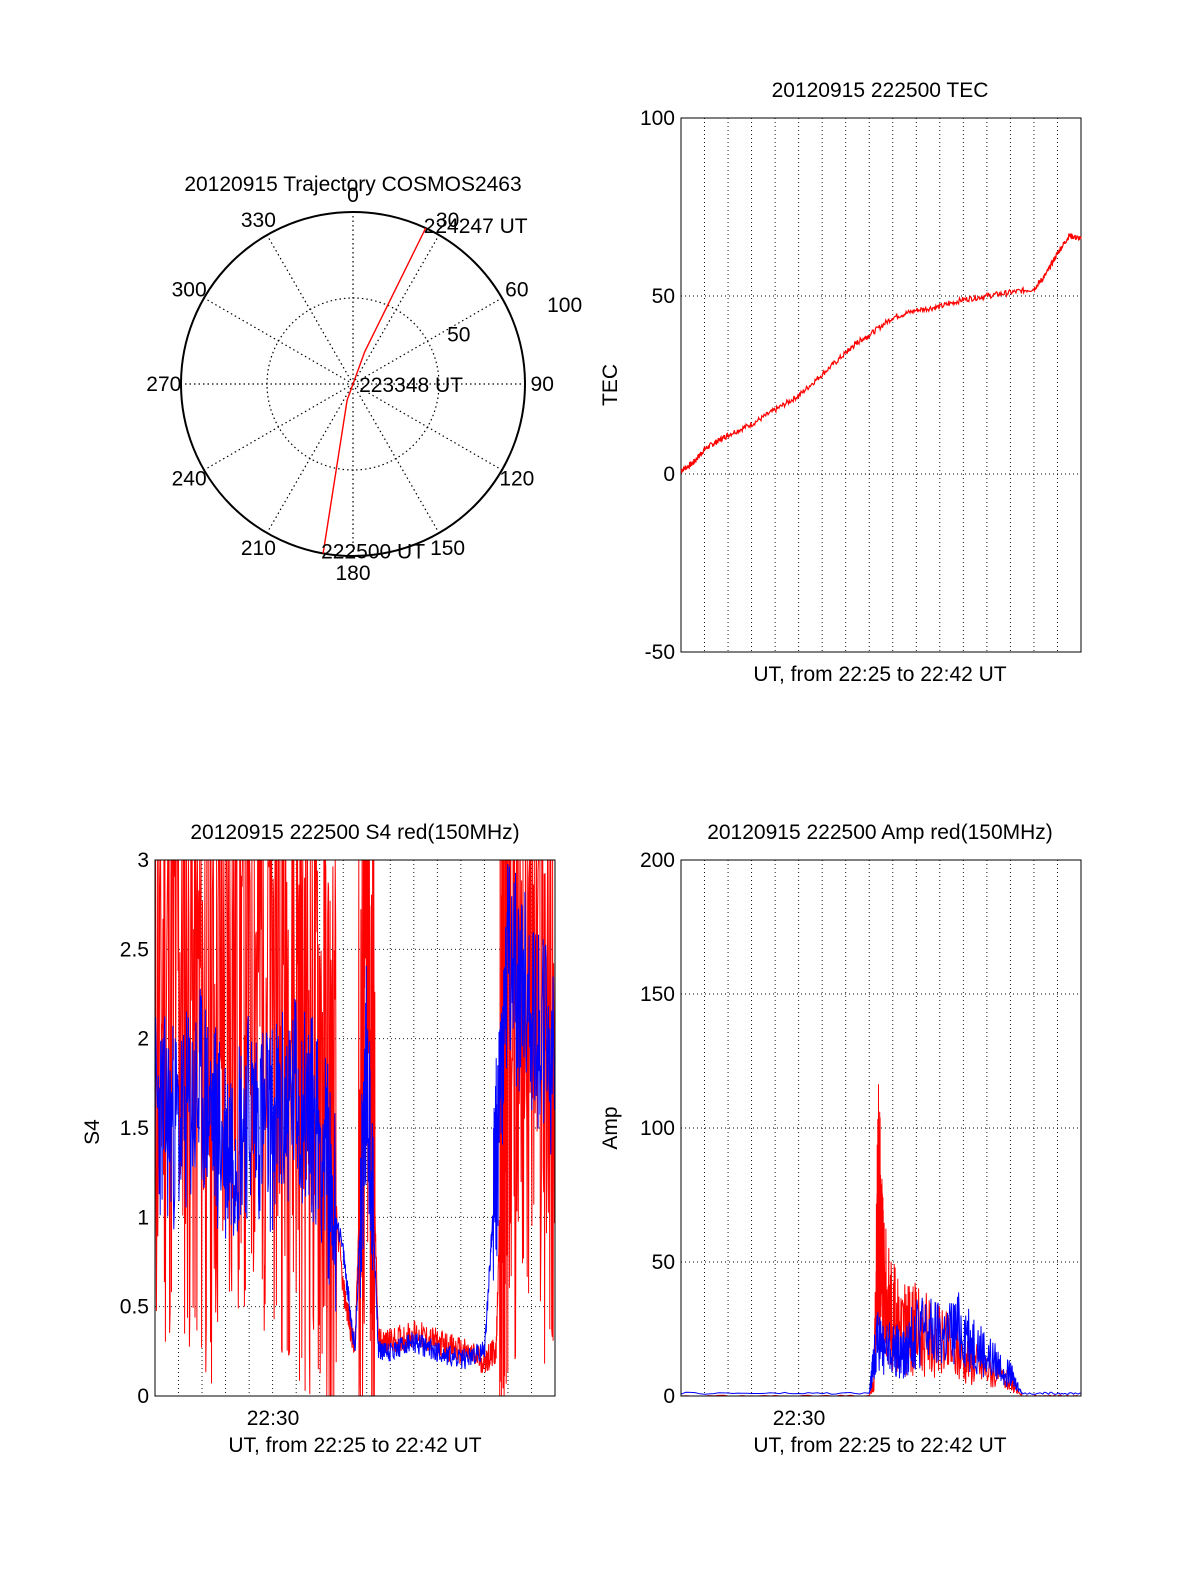  What do you see at coordinates (447, 220) in the screenshot?
I see `polar-angle-tick-label: 30` at bounding box center [447, 220].